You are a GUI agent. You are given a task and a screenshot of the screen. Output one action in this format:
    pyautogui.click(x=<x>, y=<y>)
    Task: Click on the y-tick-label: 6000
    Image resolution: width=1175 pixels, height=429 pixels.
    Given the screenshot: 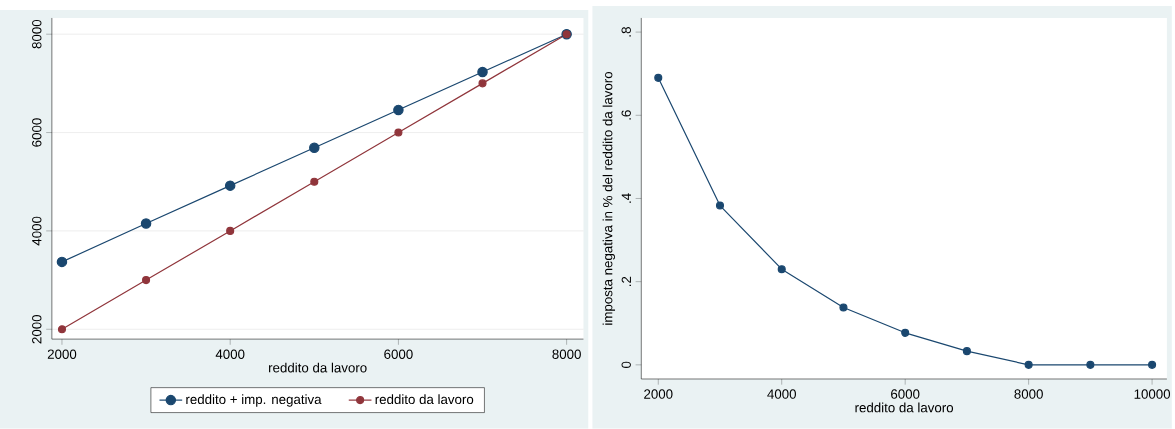 What is the action you would take?
    pyautogui.click(x=37, y=132)
    